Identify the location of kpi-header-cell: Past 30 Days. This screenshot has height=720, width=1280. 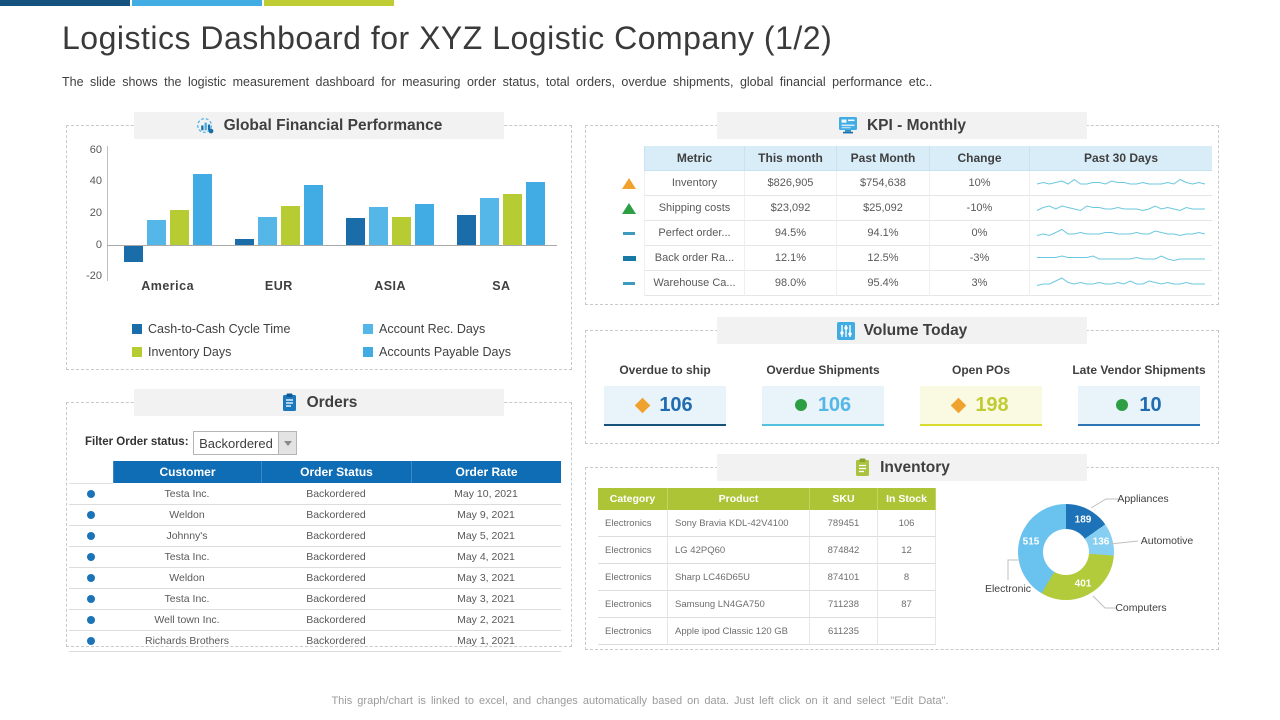
(1120, 158).